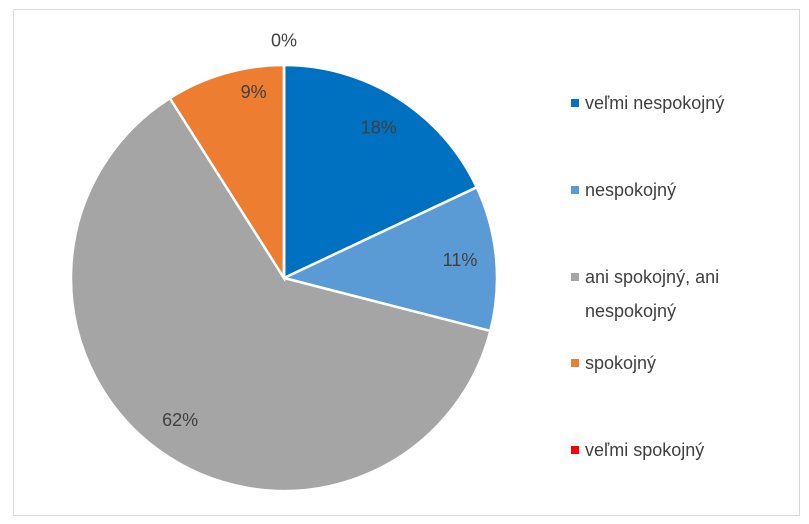 Image resolution: width=809 pixels, height=524 pixels. I want to click on data-label: 62%, so click(180, 420).